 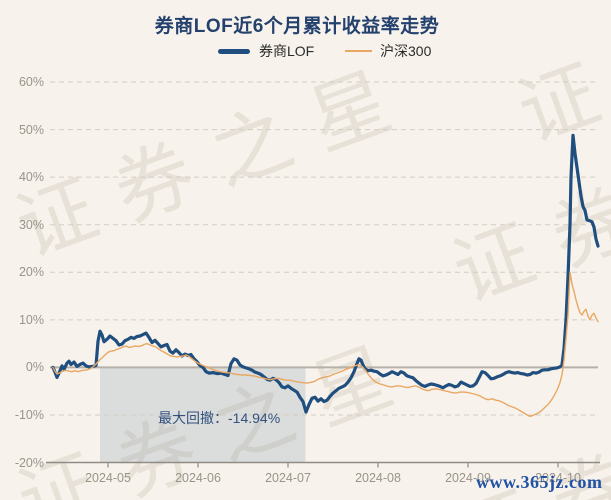 What do you see at coordinates (288, 478) in the screenshot?
I see `x-axis-label: 2024-07` at bounding box center [288, 478].